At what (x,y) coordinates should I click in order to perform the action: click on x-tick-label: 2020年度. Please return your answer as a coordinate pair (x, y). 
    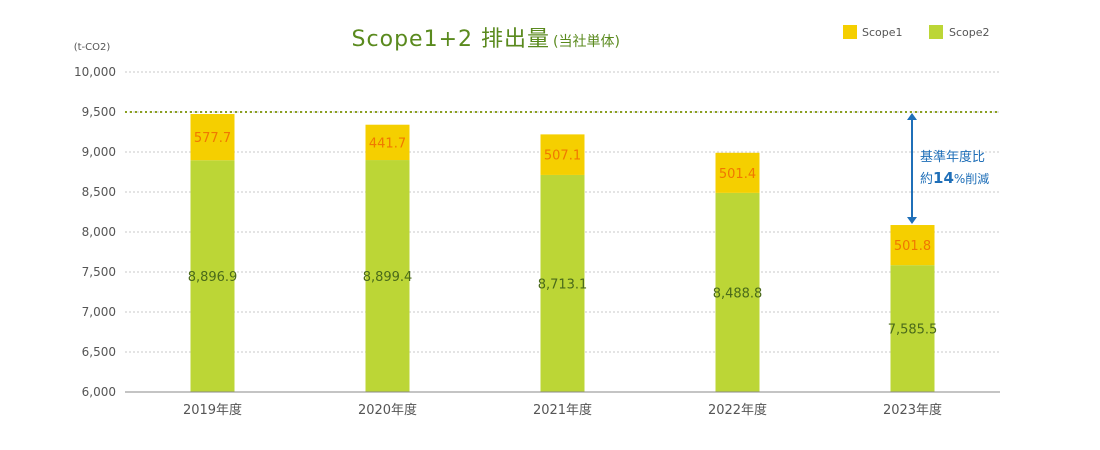
    Looking at the image, I should click on (387, 410).